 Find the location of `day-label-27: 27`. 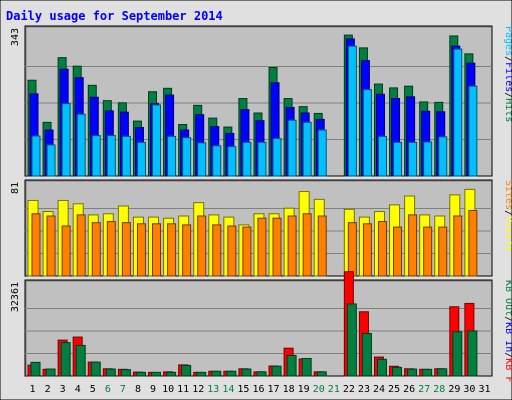

day-label-27: 27 is located at coordinates (424, 389).